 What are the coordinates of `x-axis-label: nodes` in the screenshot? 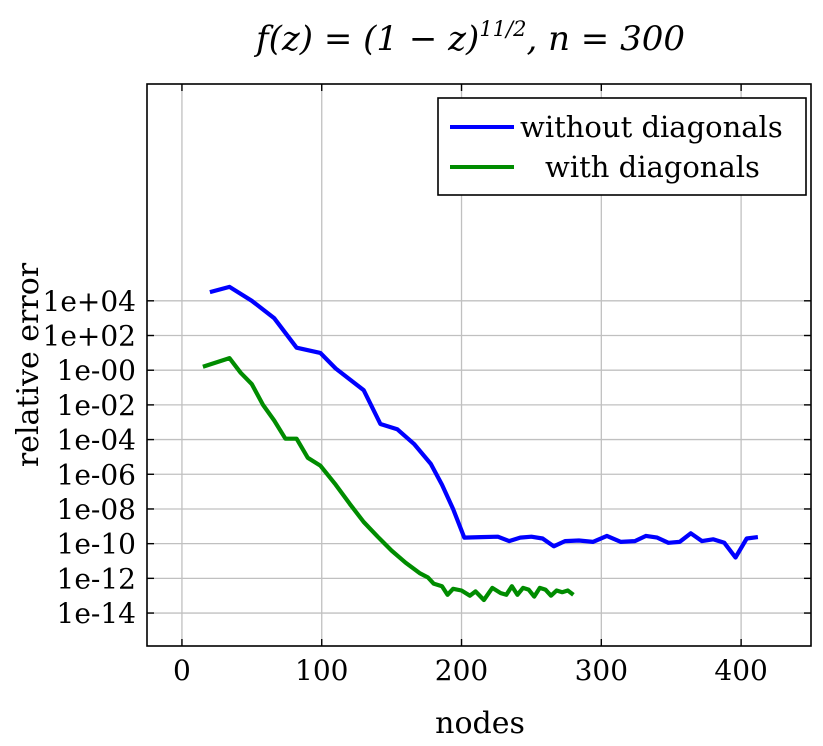 It's located at (480, 723).